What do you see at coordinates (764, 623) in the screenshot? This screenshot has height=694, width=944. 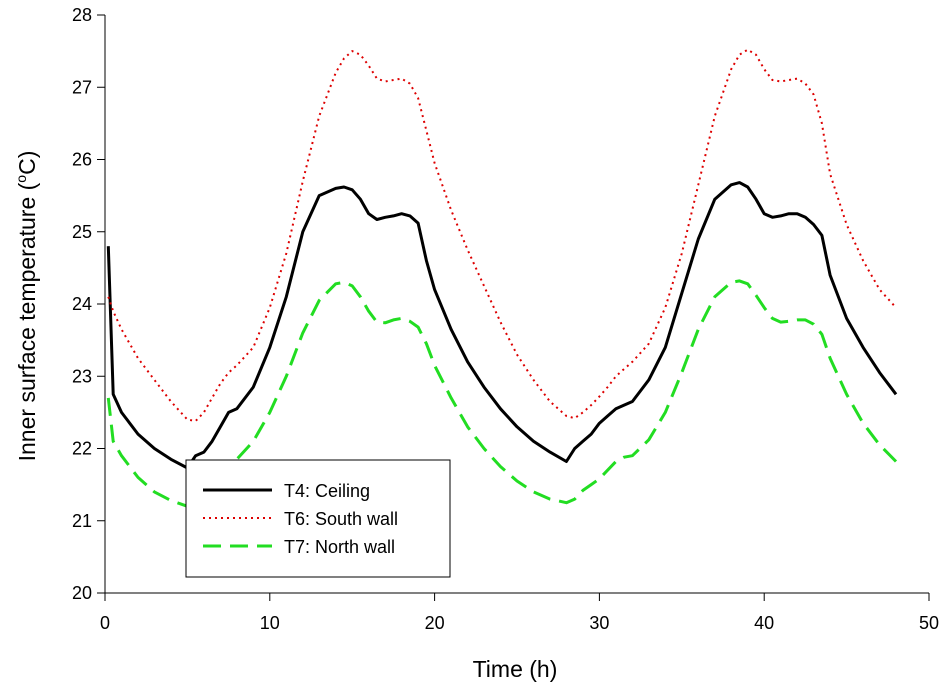 I see `x-tick-label: 40` at bounding box center [764, 623].